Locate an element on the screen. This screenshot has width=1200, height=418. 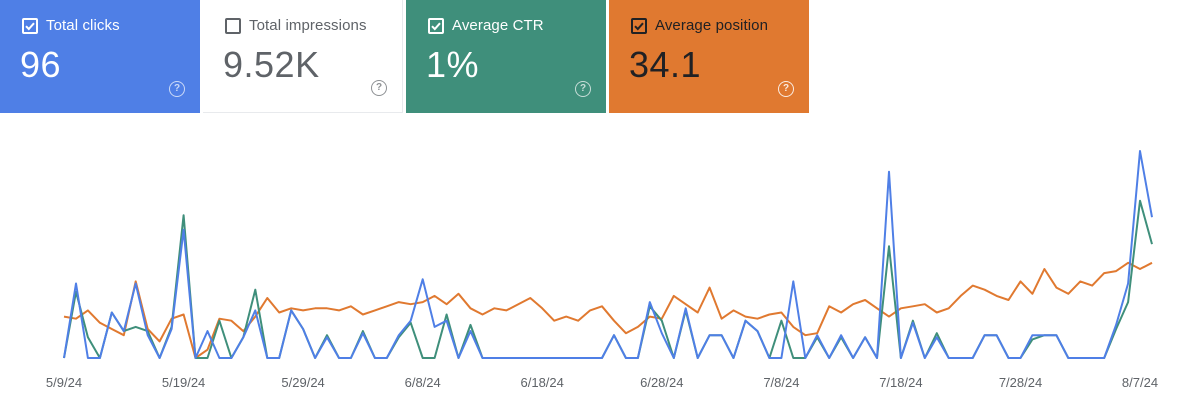
x-tick-label: 6/18/24 is located at coordinates (542, 382).